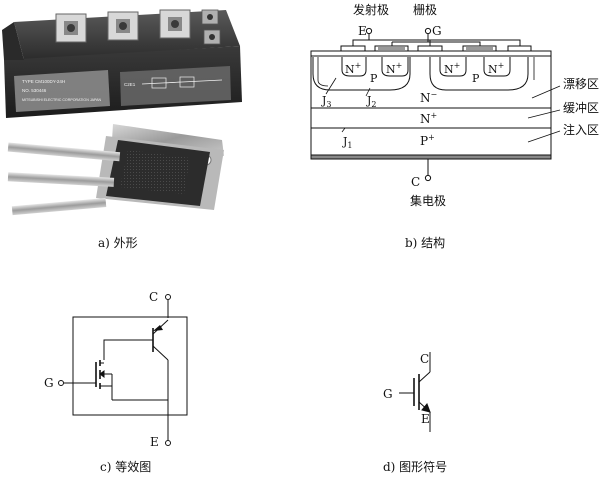 This screenshot has height=478, width=613. What do you see at coordinates (546, 92) in the screenshot?
I see `leader-drift` at bounding box center [546, 92].